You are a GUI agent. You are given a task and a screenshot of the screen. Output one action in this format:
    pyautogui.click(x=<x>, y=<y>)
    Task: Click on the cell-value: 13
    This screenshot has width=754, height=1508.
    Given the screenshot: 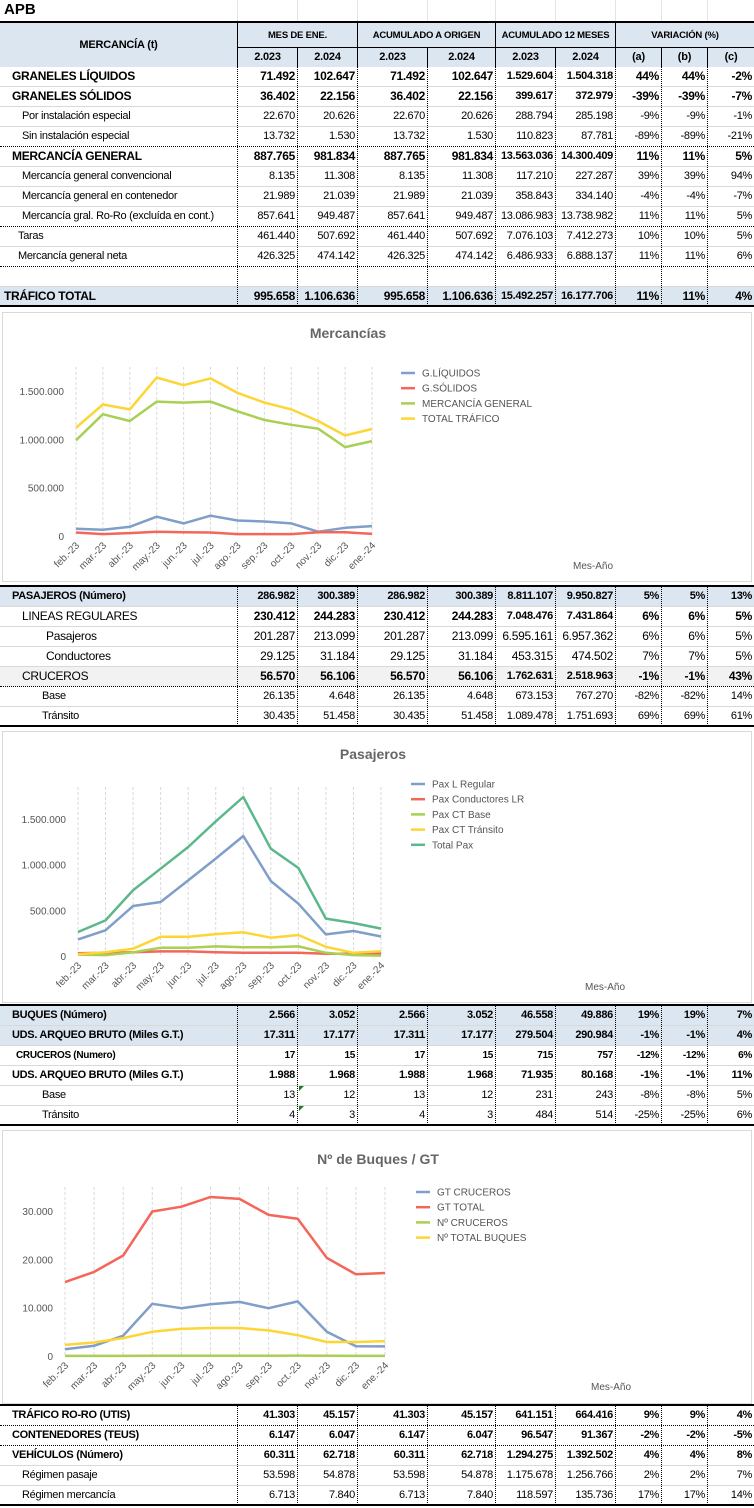 What is the action you would take?
    pyautogui.click(x=267, y=1095)
    